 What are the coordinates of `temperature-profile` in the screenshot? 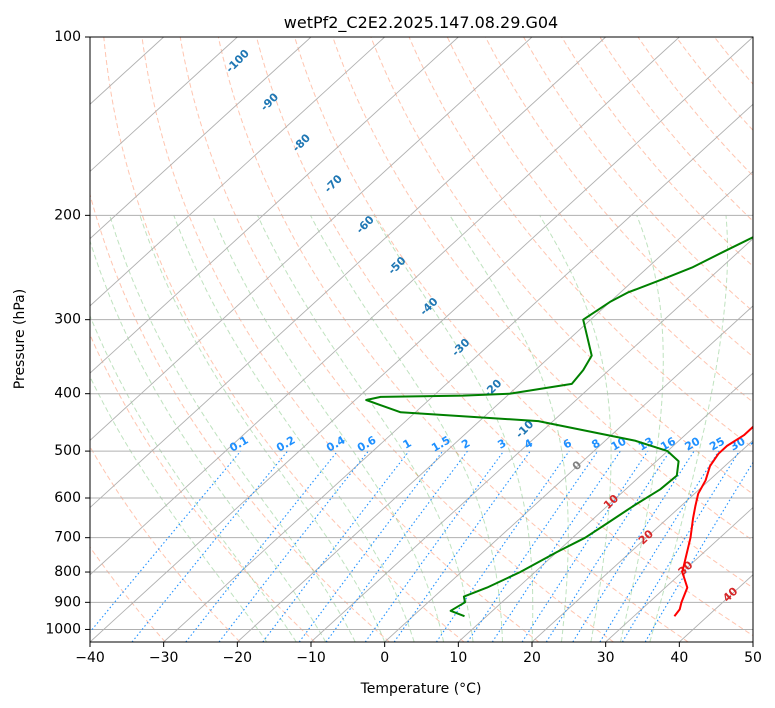 It's located at (713, 521).